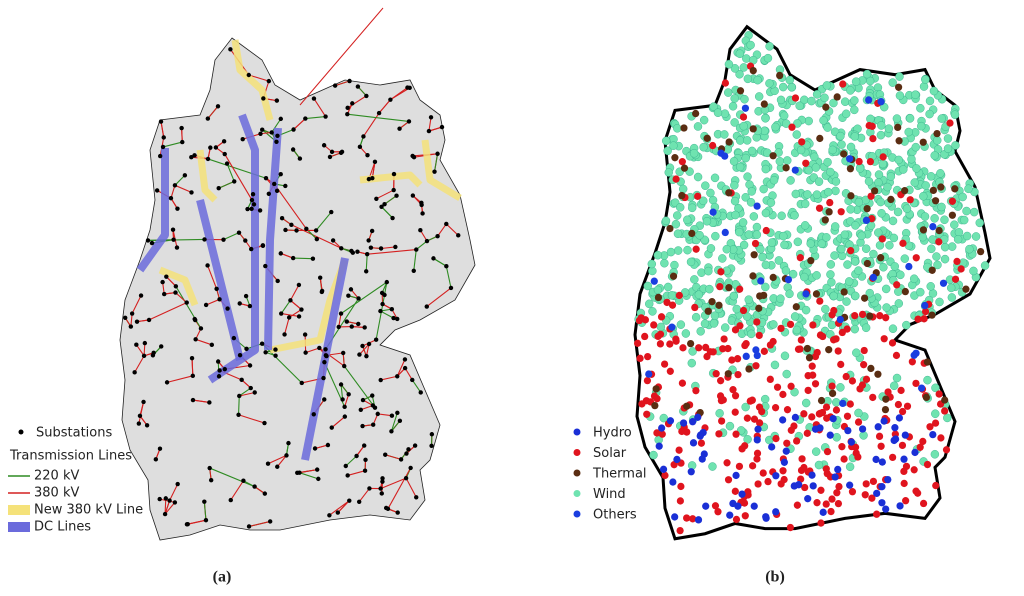 Image resolution: width=1024 pixels, height=596 pixels. I want to click on legend-marker, so click(21, 432).